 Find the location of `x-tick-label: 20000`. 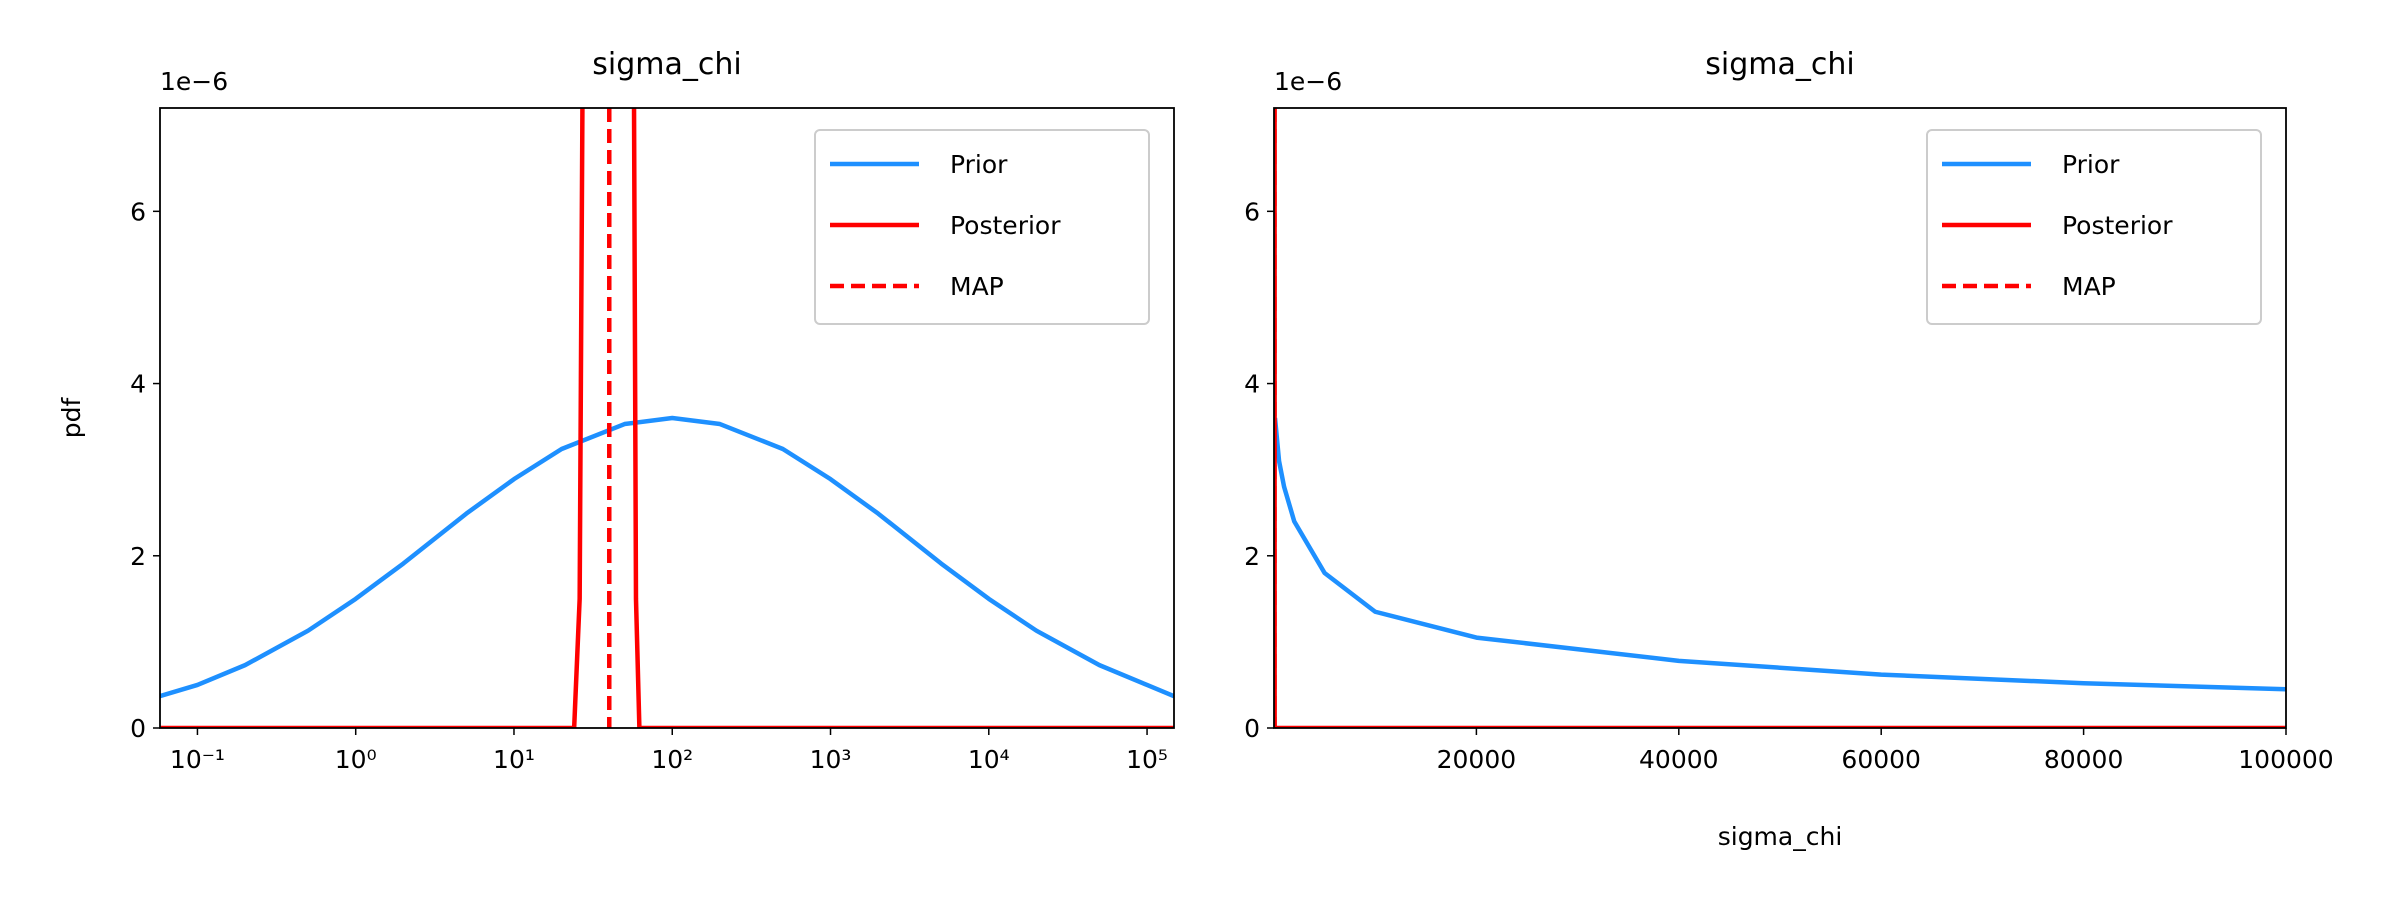

x-tick-label: 20000 is located at coordinates (1477, 759).